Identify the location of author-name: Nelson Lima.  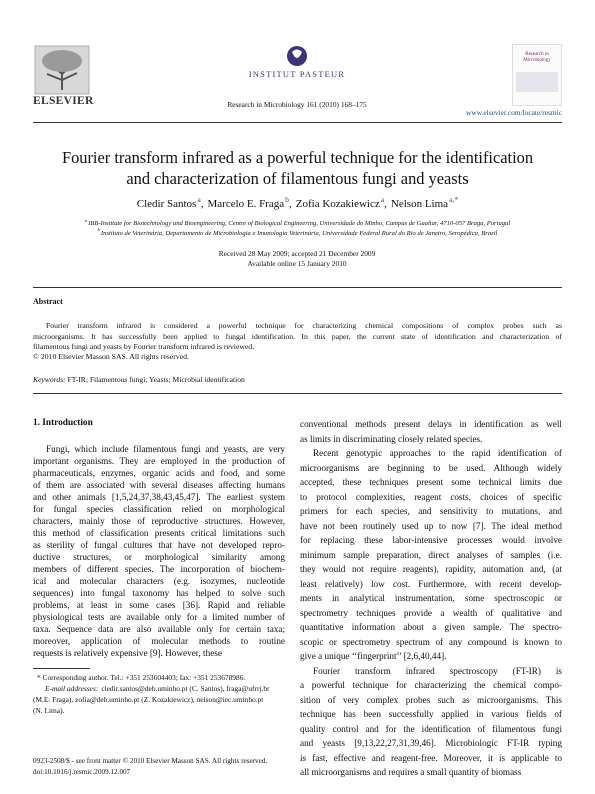
(419, 204).